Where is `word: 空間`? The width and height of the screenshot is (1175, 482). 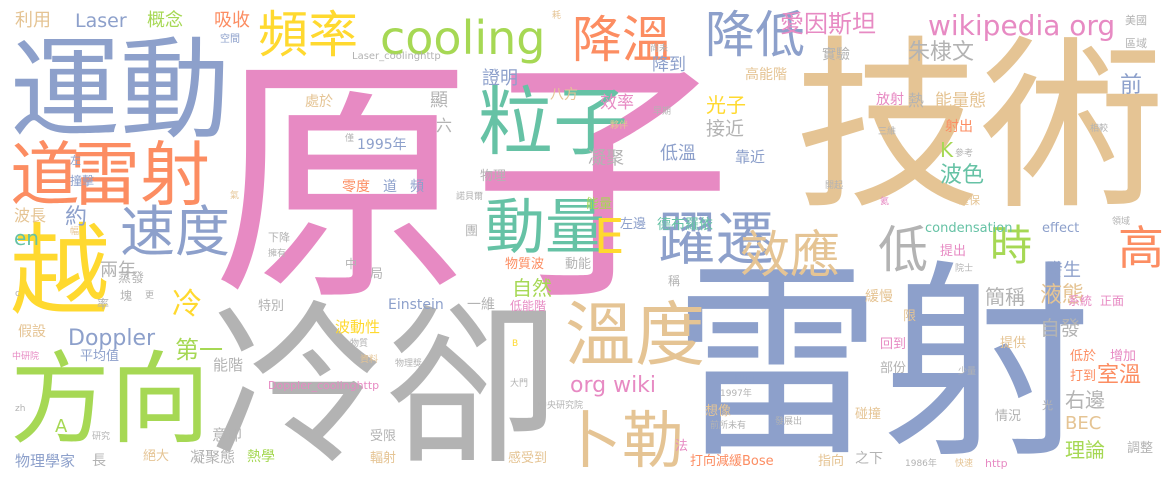 word: 空間 is located at coordinates (230, 39).